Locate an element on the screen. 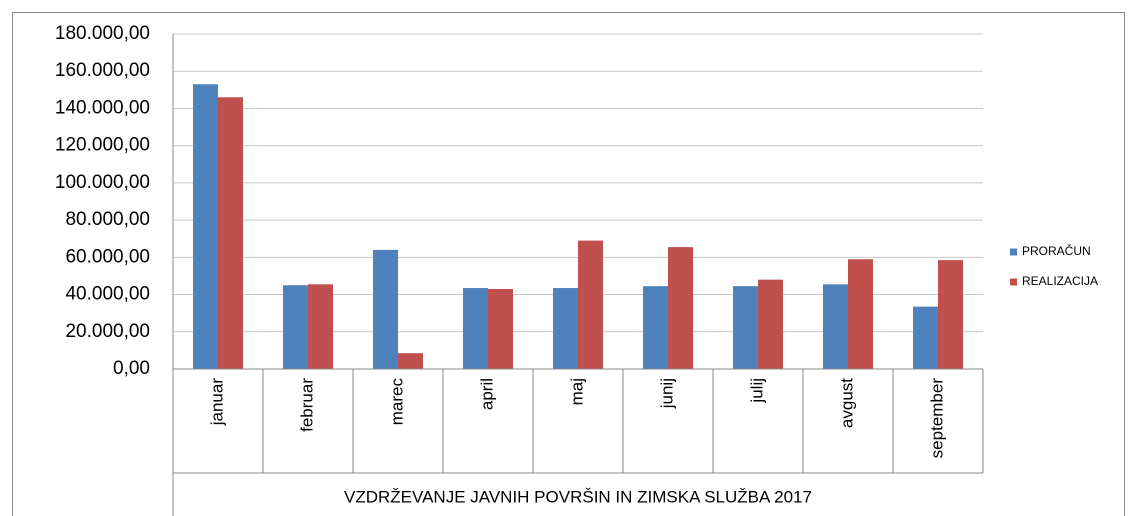 Image resolution: width=1136 pixels, height=516 pixels. y-tick-label: 160.000,00 is located at coordinates (102, 70).